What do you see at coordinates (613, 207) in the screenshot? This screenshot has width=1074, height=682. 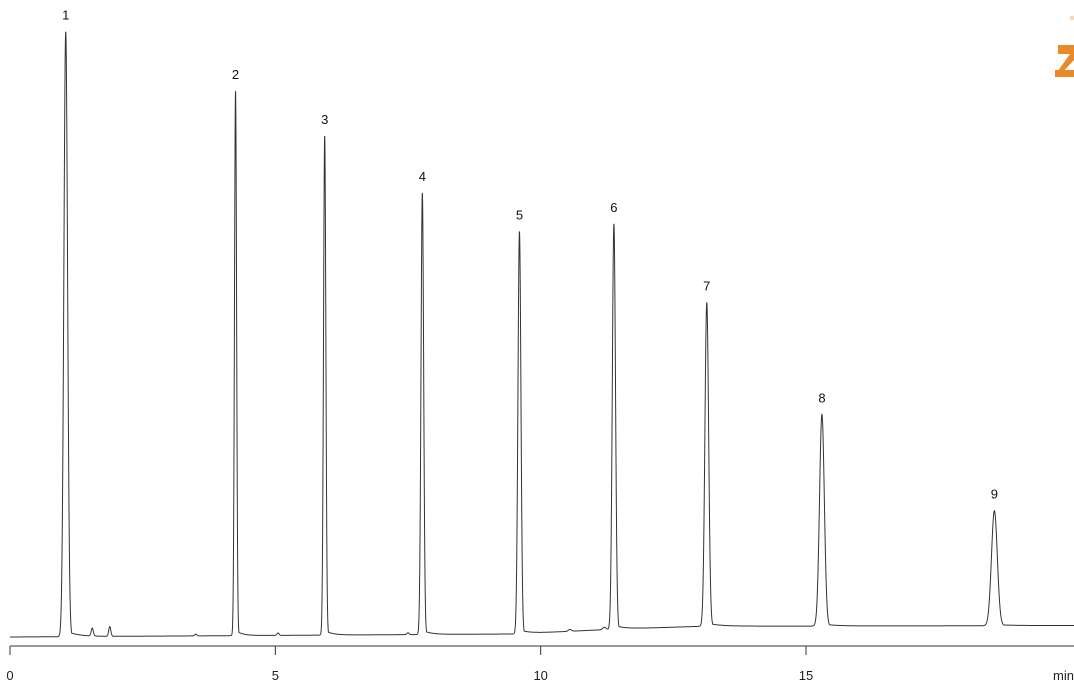 I see `peak-label: 6` at bounding box center [613, 207].